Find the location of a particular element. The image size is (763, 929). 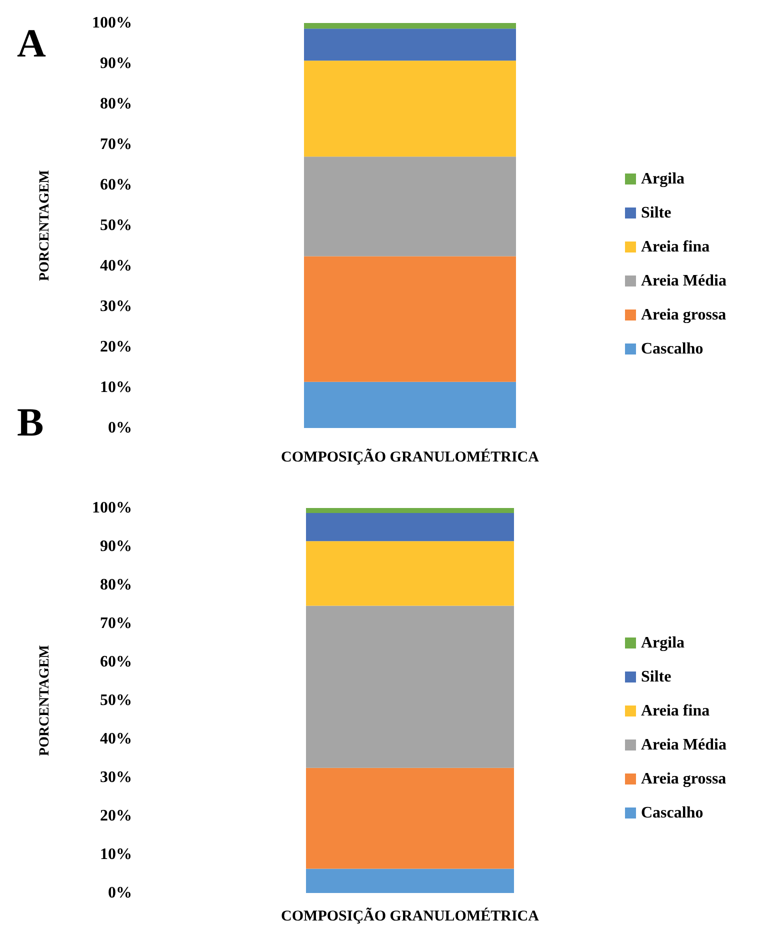

chart-title: A is located at coordinates (31, 43).